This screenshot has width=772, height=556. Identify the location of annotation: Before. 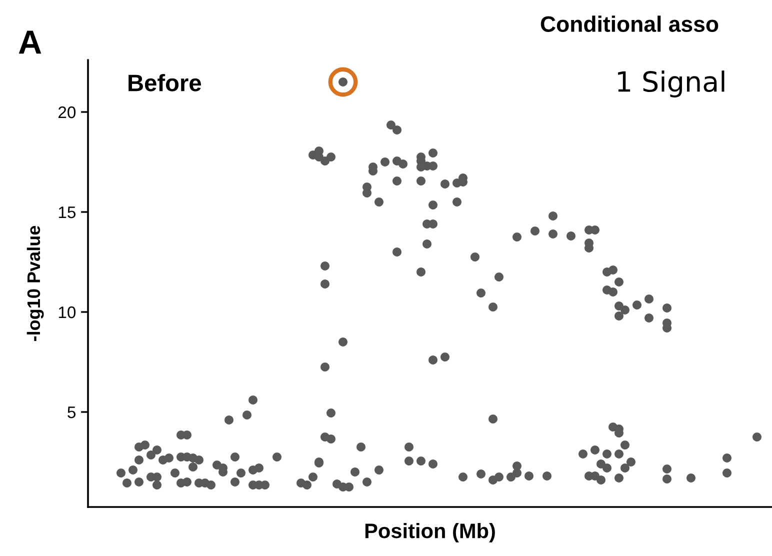
(164, 83).